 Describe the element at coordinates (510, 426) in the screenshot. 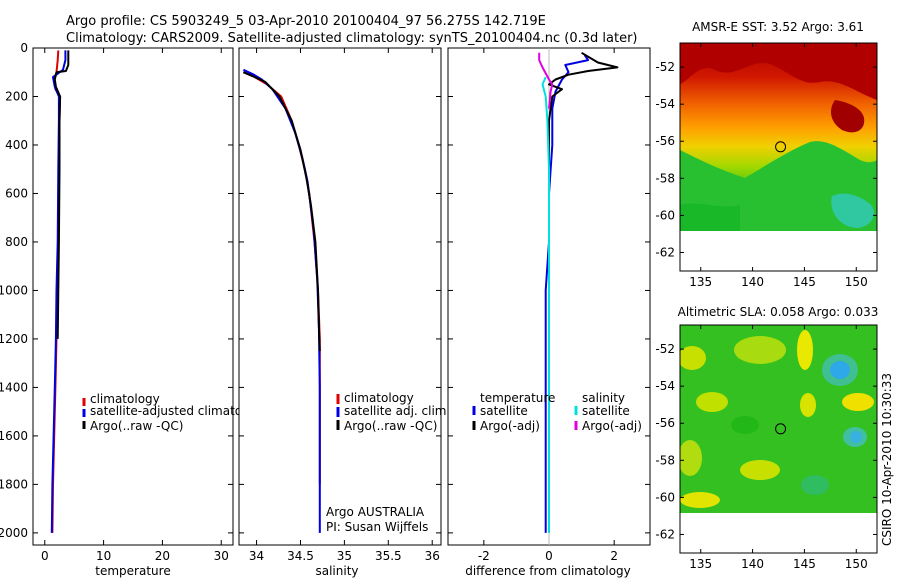

I see `legend-temp-argo: Argo(-adj)` at that location.